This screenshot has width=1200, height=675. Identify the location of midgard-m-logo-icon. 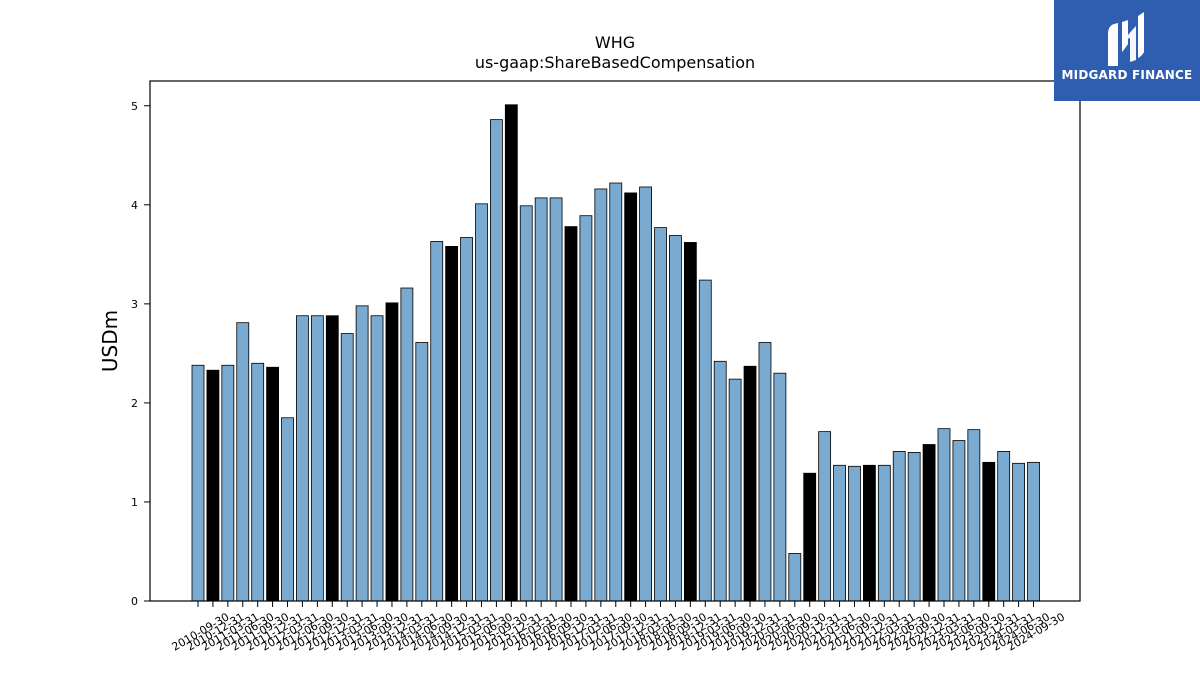
(1126, 39).